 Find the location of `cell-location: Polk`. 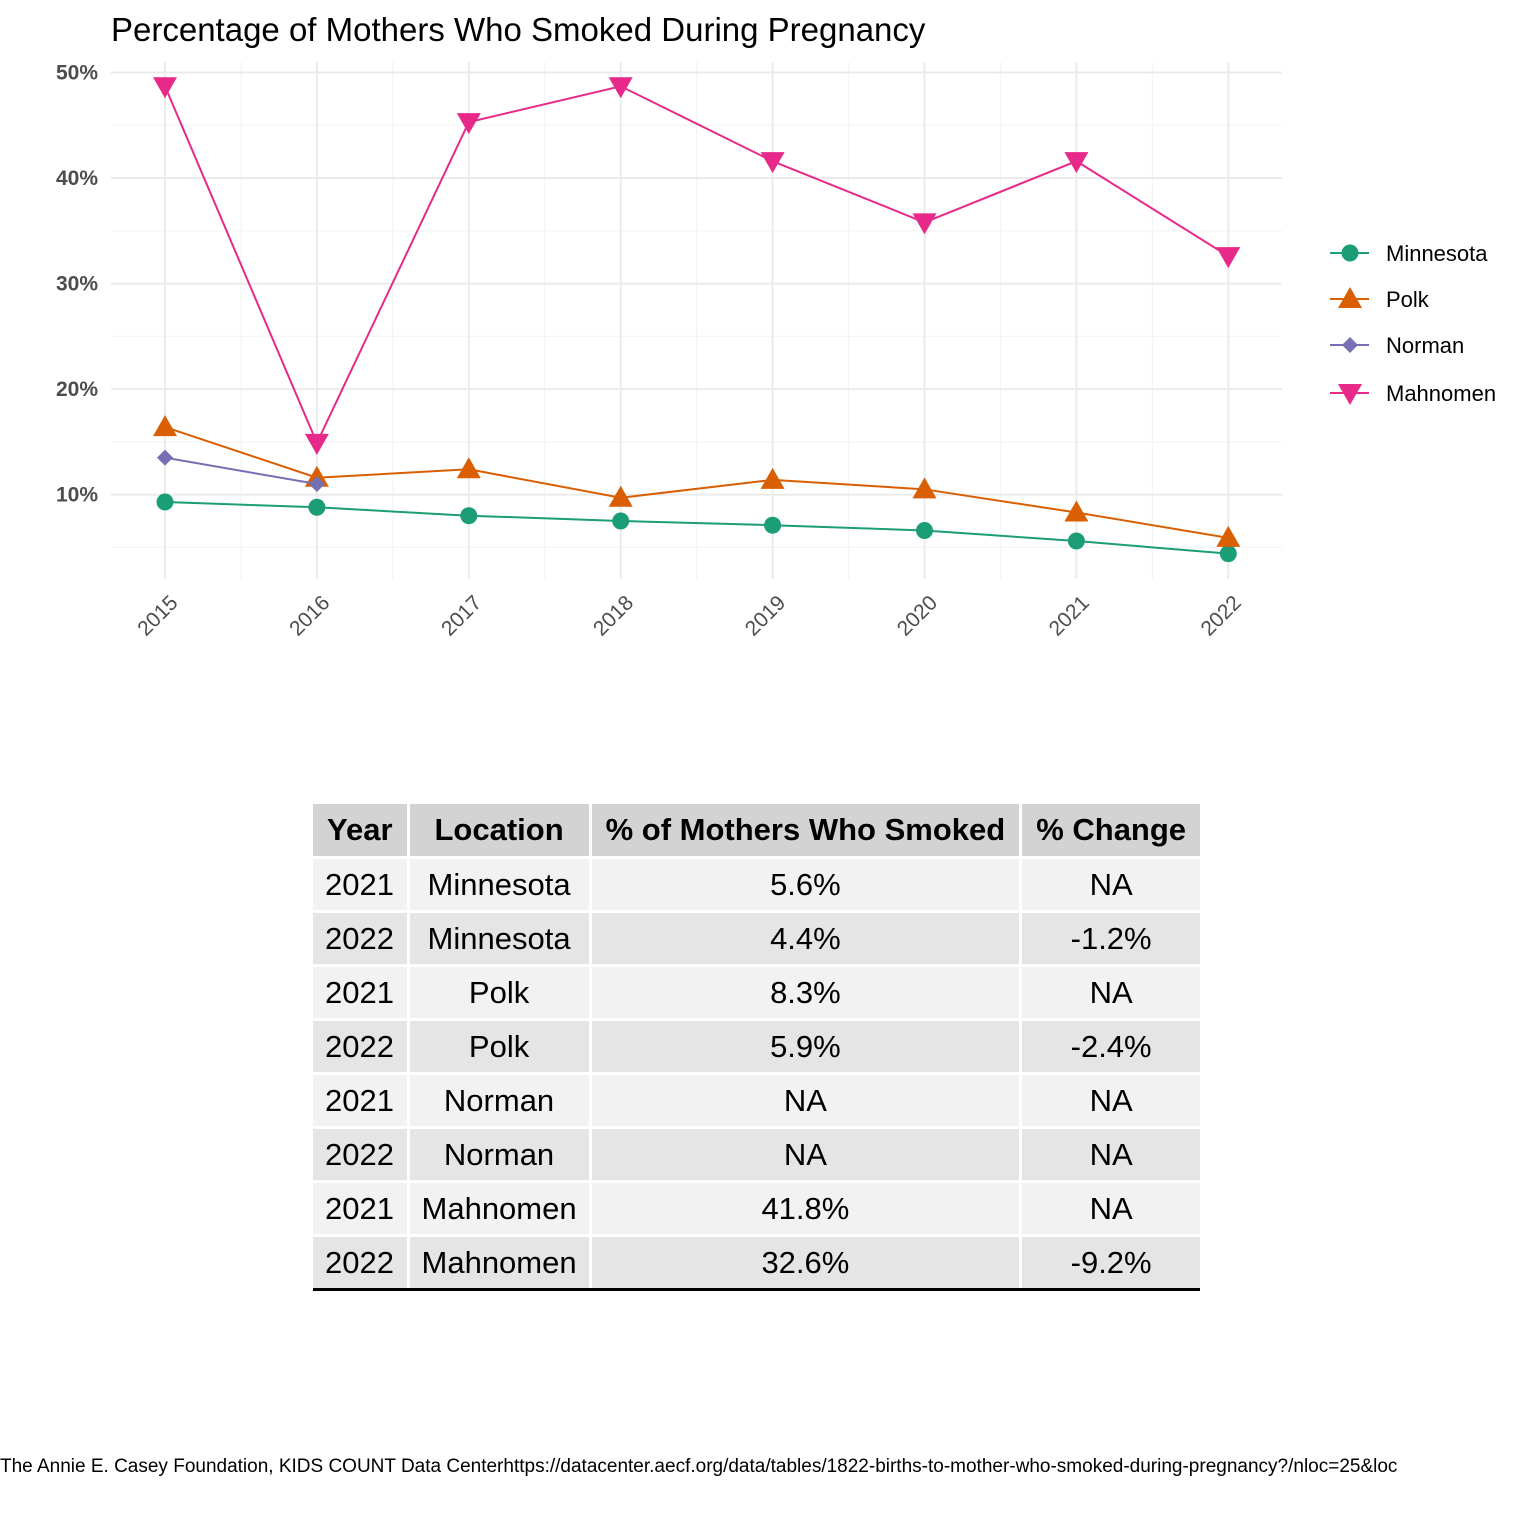

cell-location: Polk is located at coordinates (500, 993).